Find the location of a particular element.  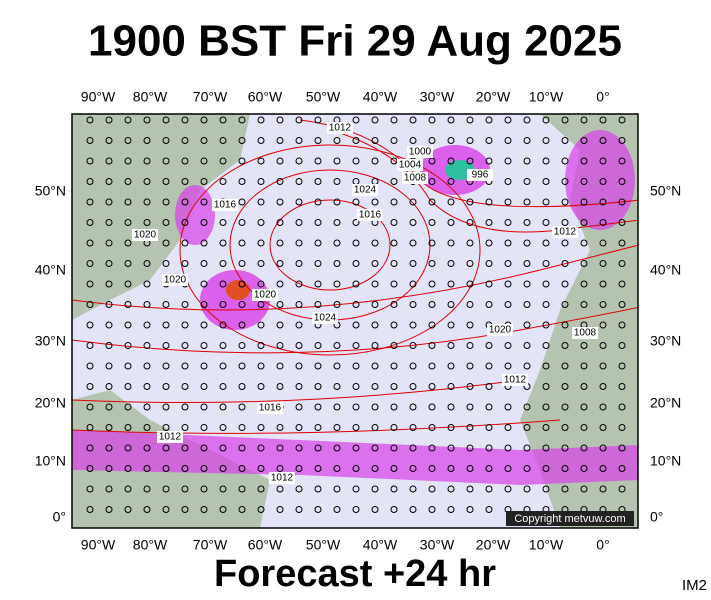

precipitation is located at coordinates (238, 290).